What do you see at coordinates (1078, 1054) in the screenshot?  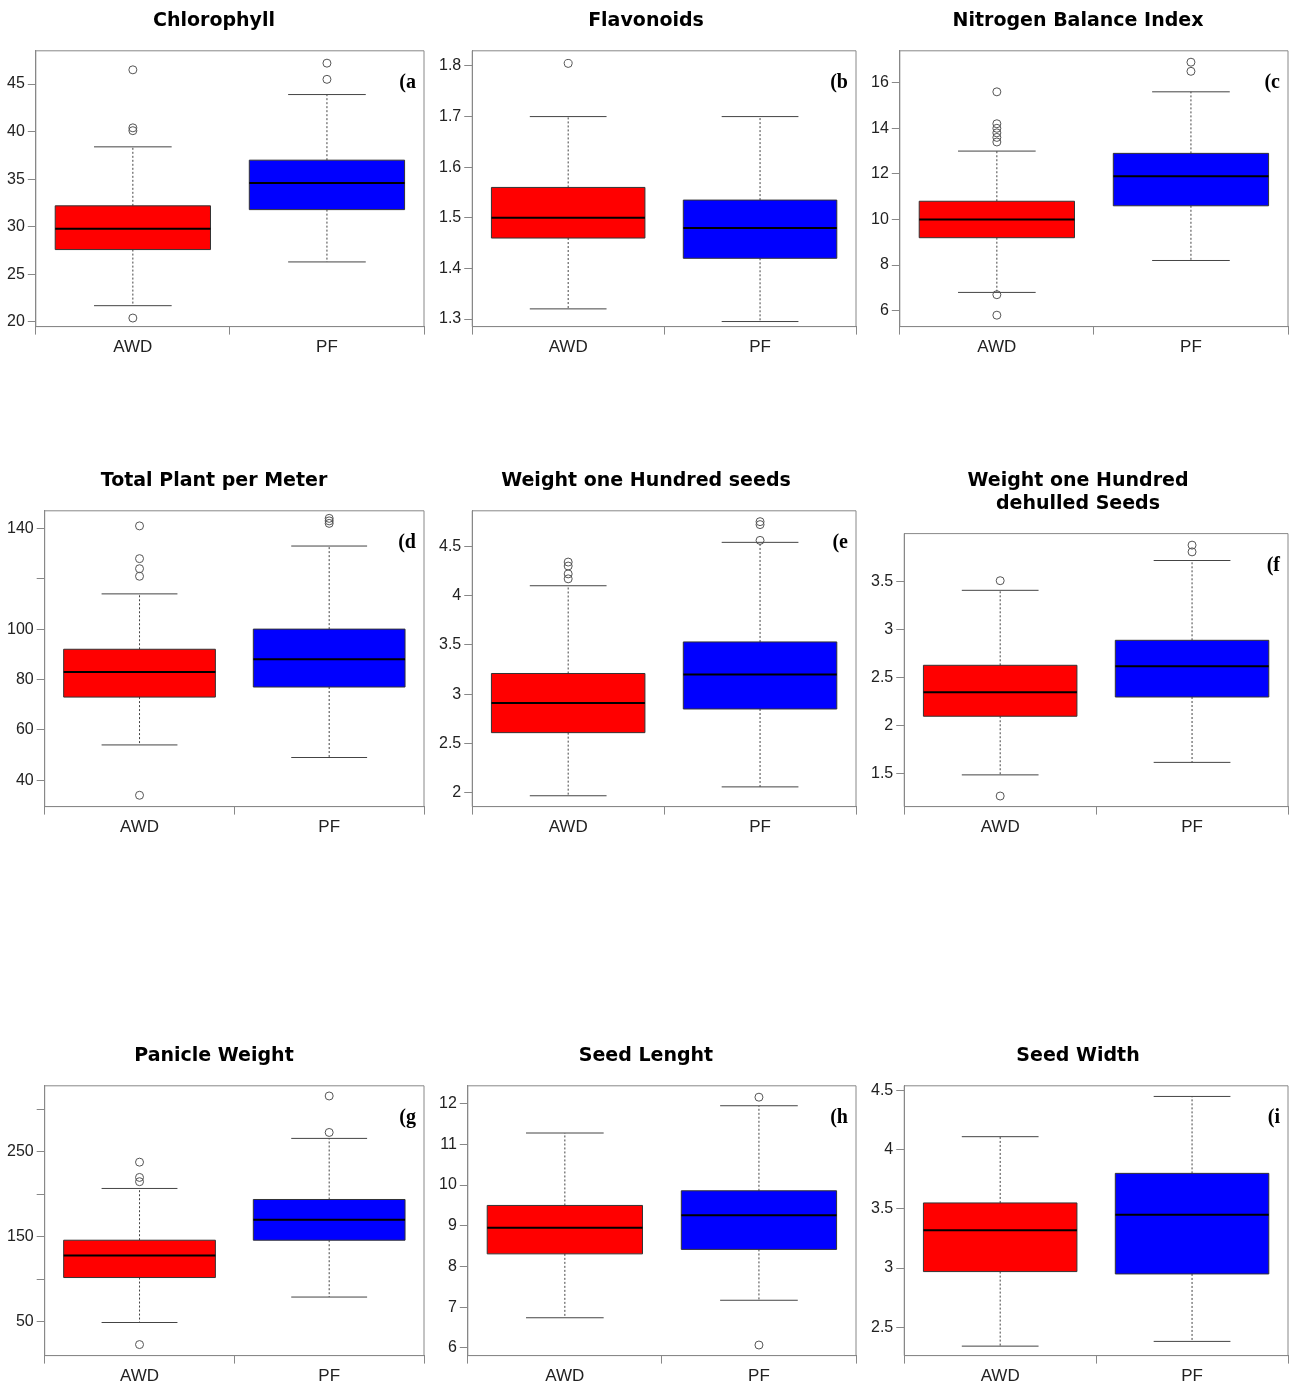 I see `chart-title: Seed Width` at bounding box center [1078, 1054].